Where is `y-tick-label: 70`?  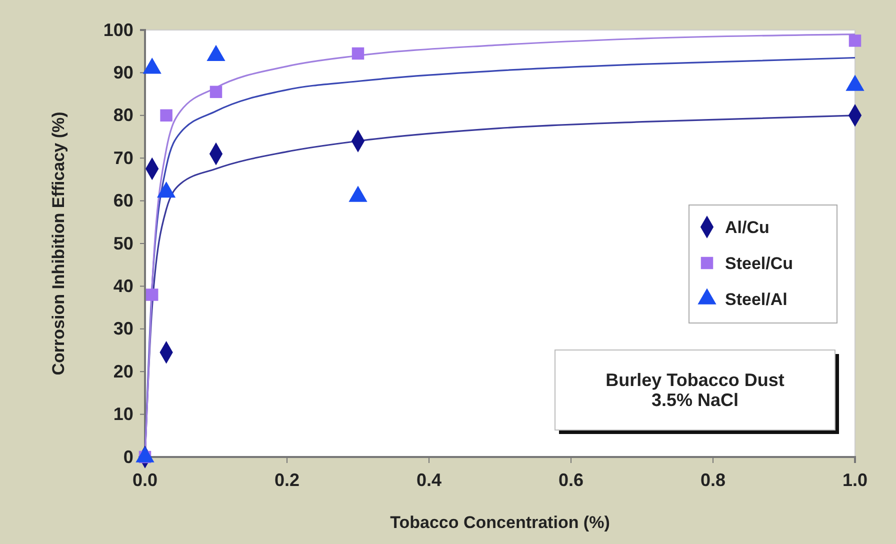
y-tick-label: 70 is located at coordinates (123, 158).